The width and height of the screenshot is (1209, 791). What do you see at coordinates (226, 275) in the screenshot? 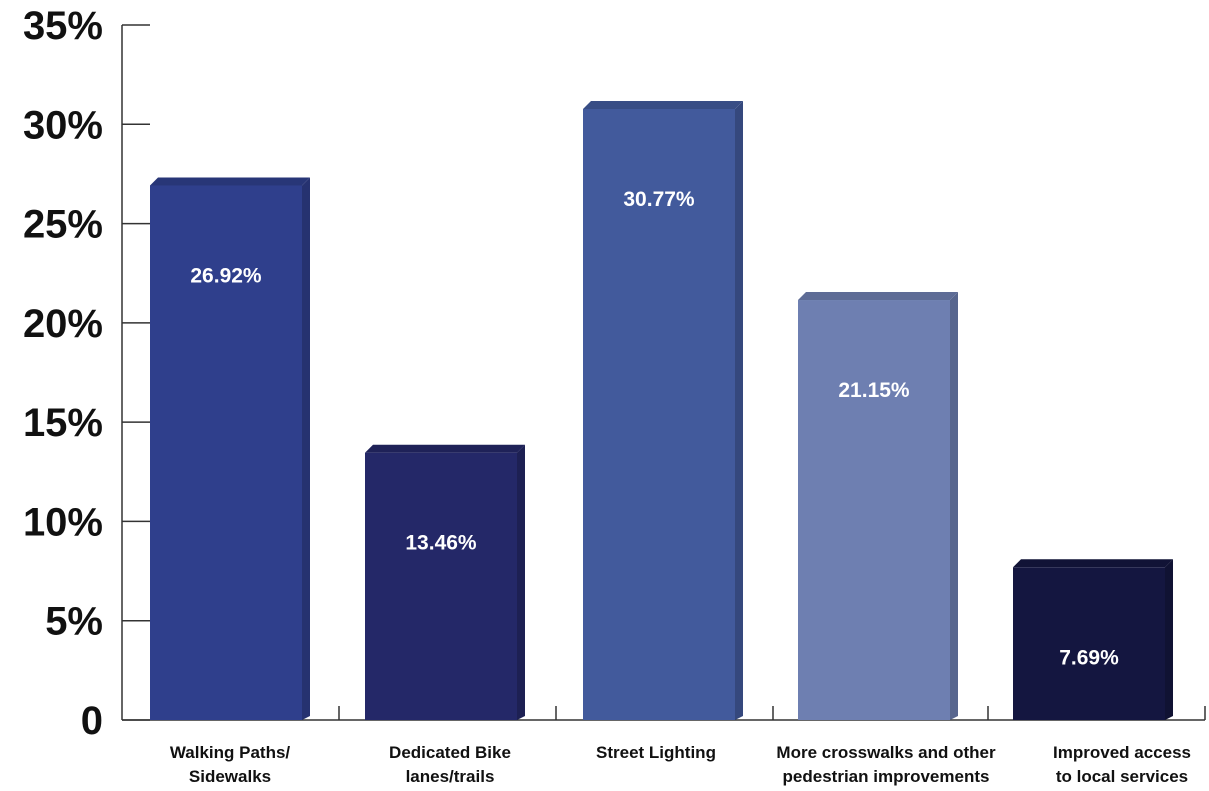
I see `bar-value-label: 26.92%` at bounding box center [226, 275].